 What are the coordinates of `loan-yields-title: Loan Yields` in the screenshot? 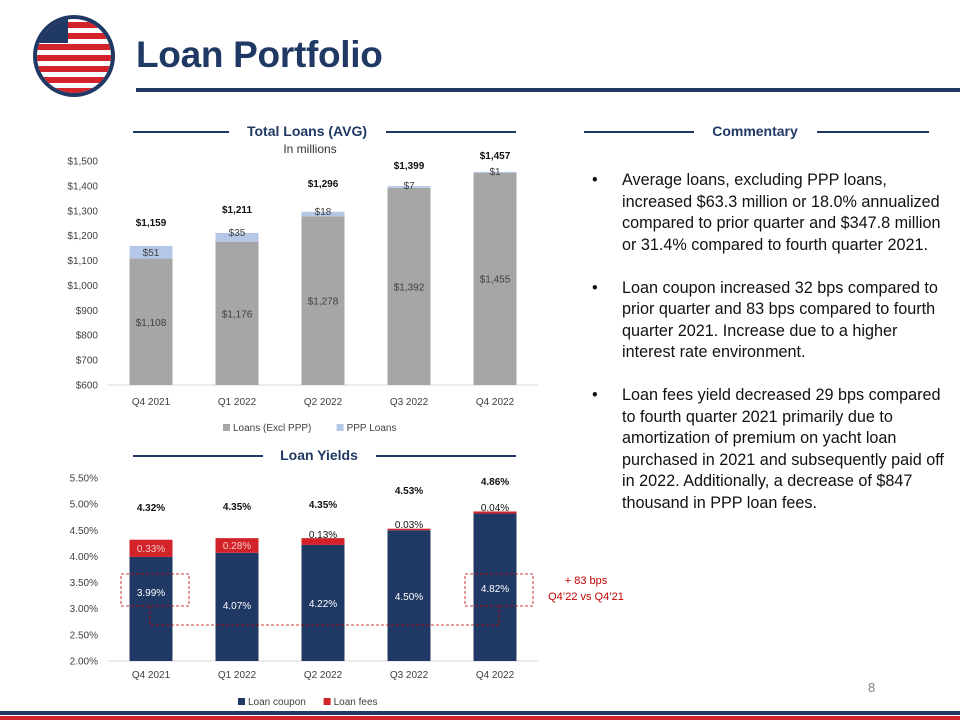 It's located at (319, 455).